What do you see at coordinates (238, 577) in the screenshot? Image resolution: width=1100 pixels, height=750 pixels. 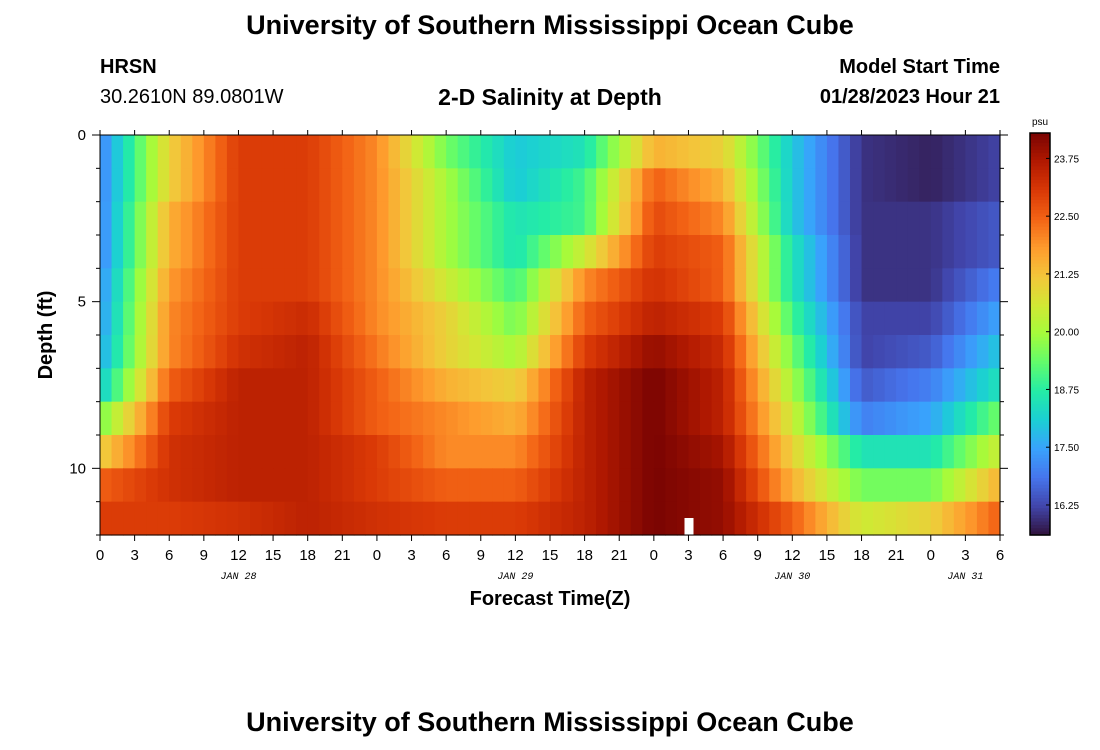 I see `date-label: JAN 28` at bounding box center [238, 577].